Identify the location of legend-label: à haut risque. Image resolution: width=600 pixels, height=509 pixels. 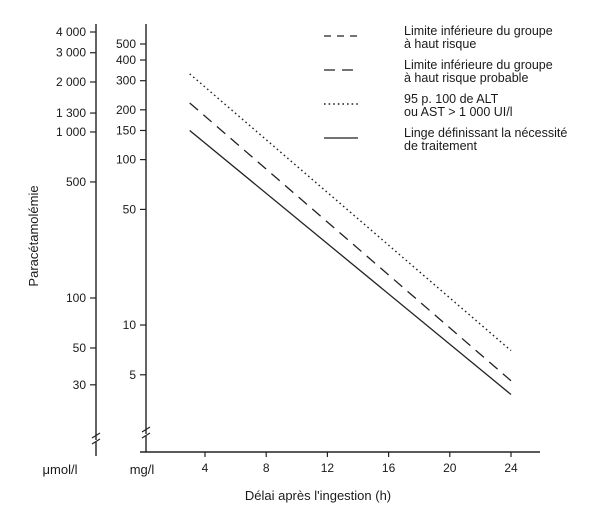
(440, 44).